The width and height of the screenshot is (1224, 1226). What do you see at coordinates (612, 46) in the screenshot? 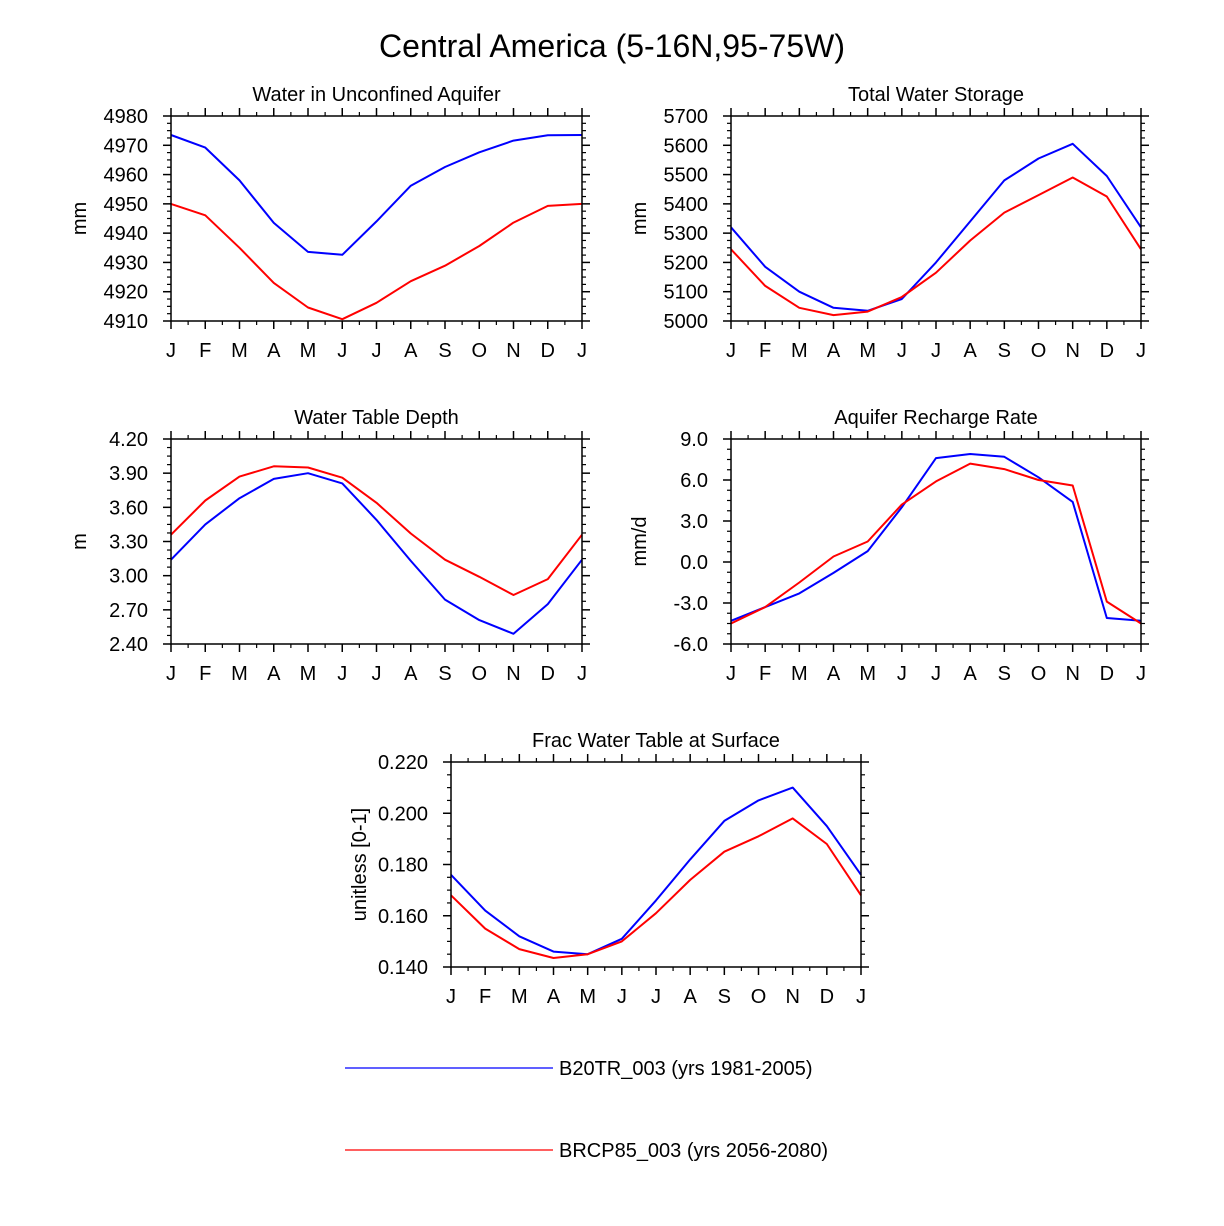
I see `figure-title: Central America (5-16N,95-75W)` at bounding box center [612, 46].